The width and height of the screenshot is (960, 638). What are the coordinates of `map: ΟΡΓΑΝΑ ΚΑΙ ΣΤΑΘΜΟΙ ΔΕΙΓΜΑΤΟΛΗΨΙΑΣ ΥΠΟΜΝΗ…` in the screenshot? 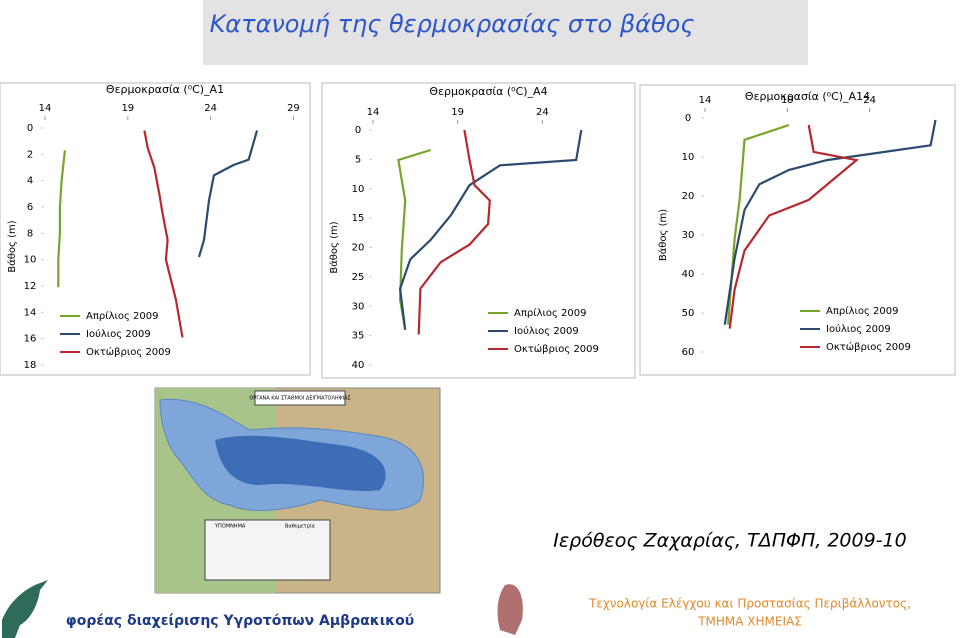 It's located at (297, 490).